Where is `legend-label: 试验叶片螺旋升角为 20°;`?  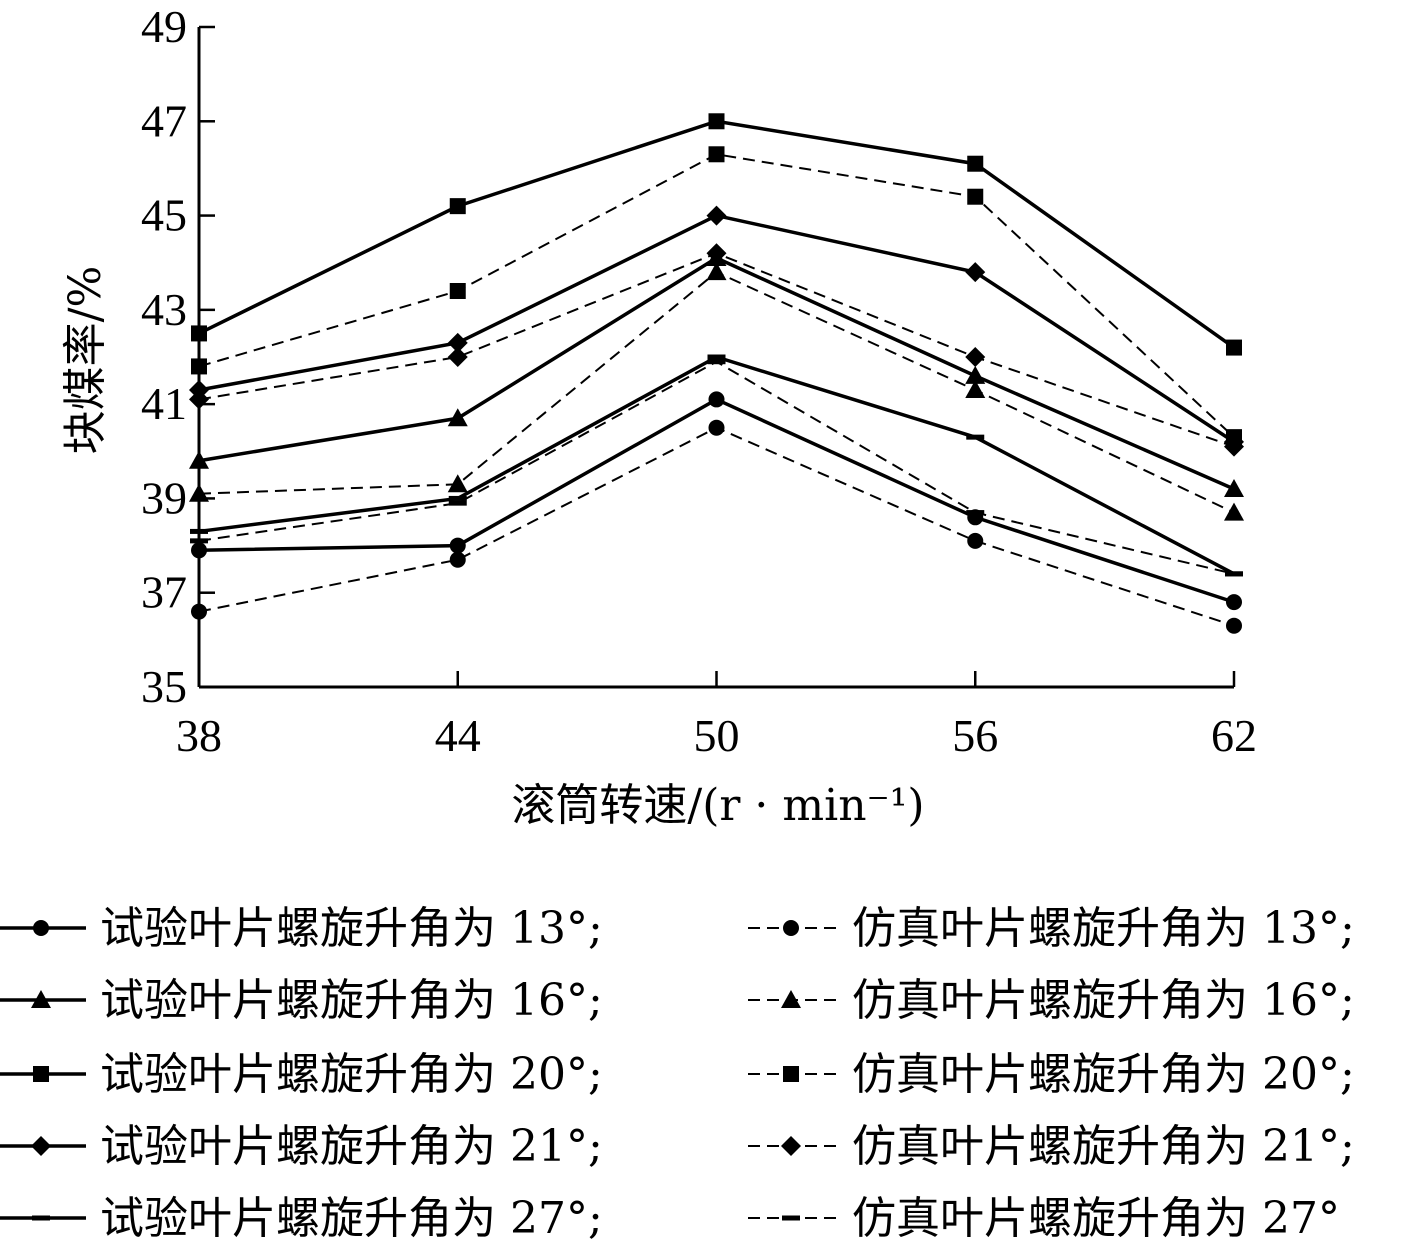 legend-label: 试验叶片螺旋升角为 20°; is located at coordinates (351, 1074).